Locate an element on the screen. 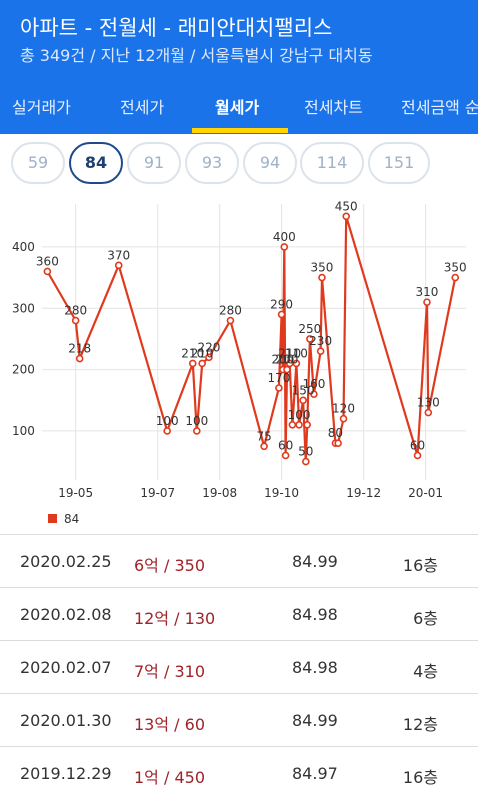 The width and height of the screenshot is (478, 800). y-tick-label: 300 is located at coordinates (23, 308).